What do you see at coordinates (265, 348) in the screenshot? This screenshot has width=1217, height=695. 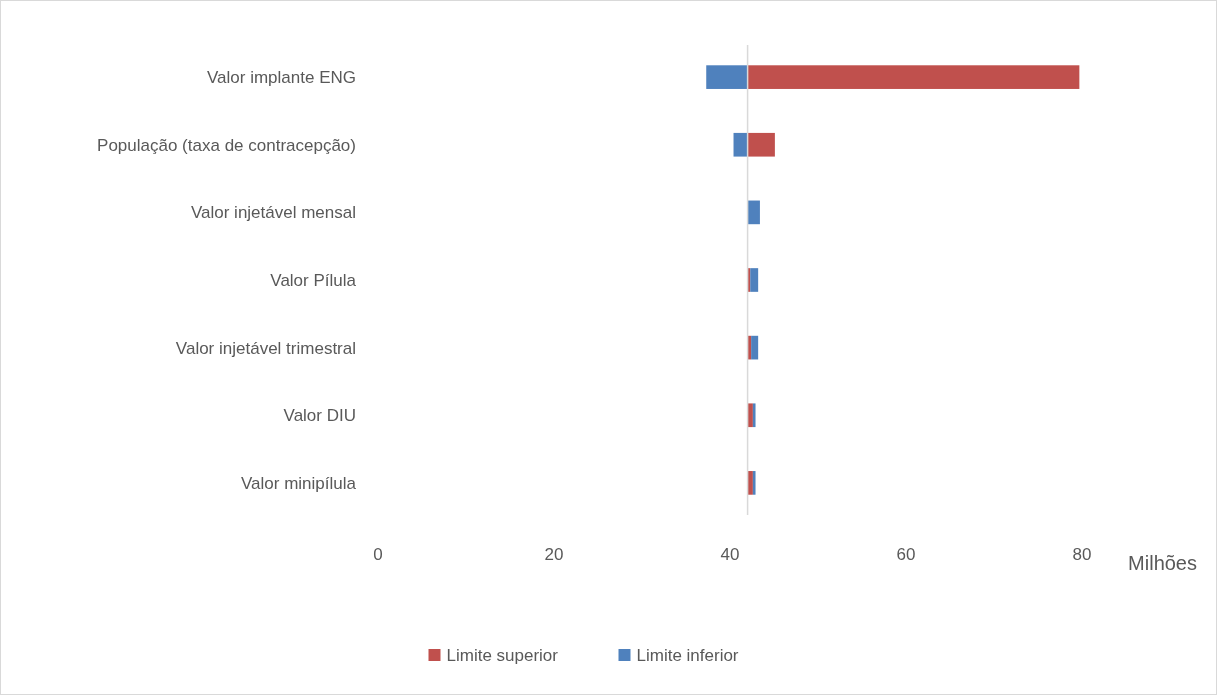 I see `y-tick-label: Valor injetável trimestral` at bounding box center [265, 348].